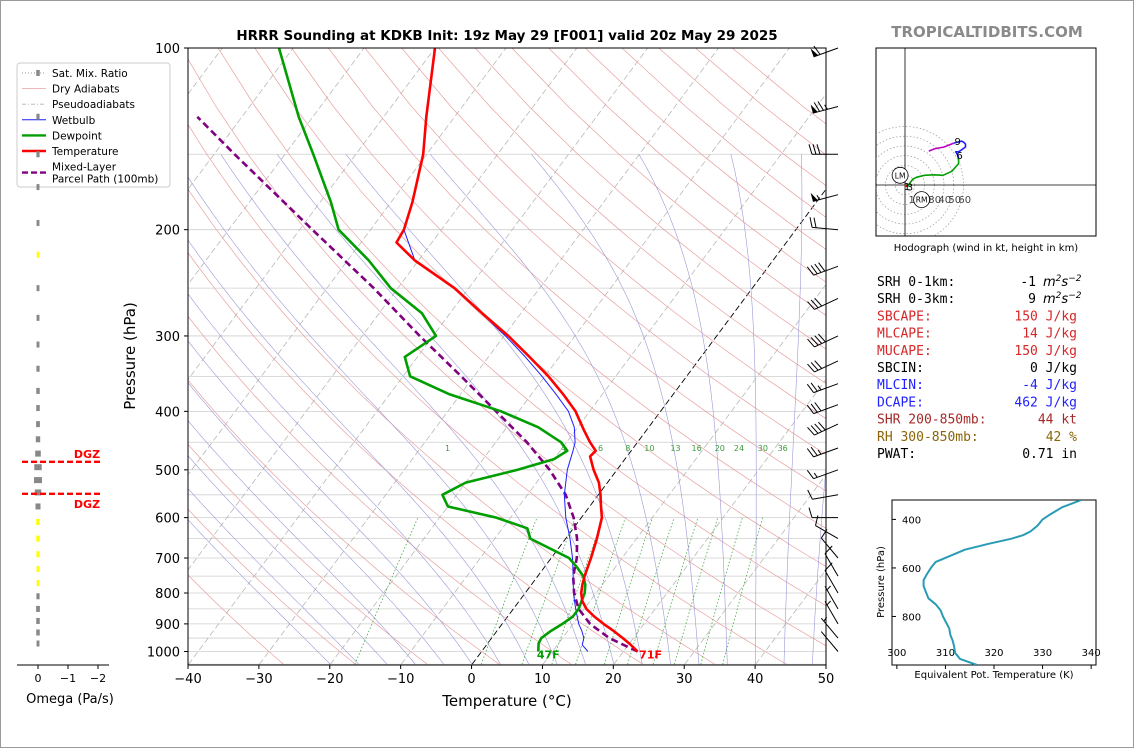 The width and height of the screenshot is (1134, 748). Describe the element at coordinates (1032, 299) in the screenshot. I see `index-value: 9` at that location.